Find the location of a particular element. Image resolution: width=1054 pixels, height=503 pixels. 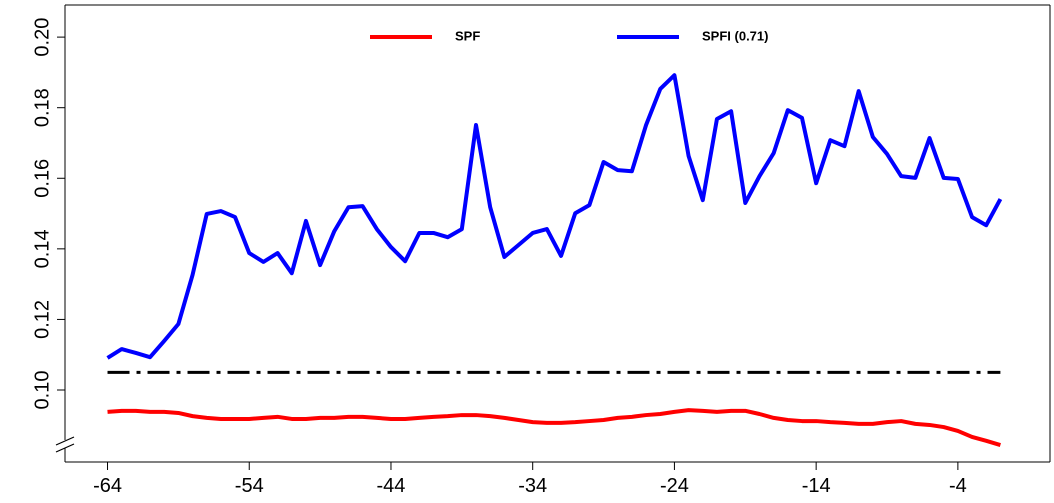

legend-label: SPF is located at coordinates (467, 35).